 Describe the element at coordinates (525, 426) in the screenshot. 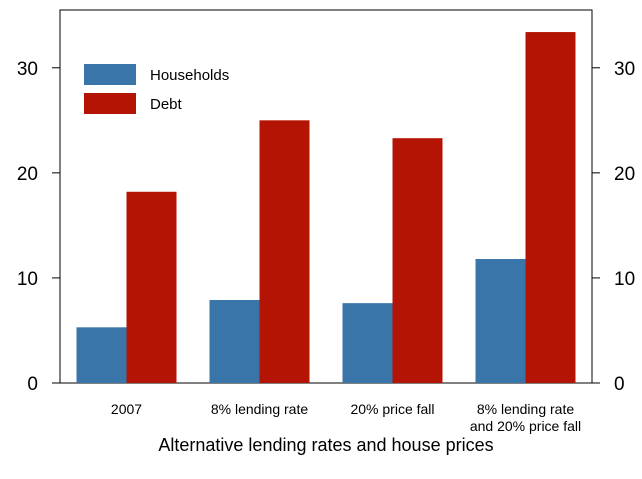

I see `category-label: and 20% price fall` at that location.